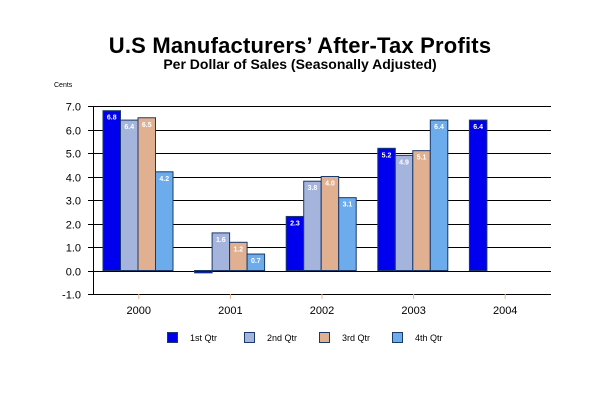  I want to click on data-label: 0.7, so click(256, 261).